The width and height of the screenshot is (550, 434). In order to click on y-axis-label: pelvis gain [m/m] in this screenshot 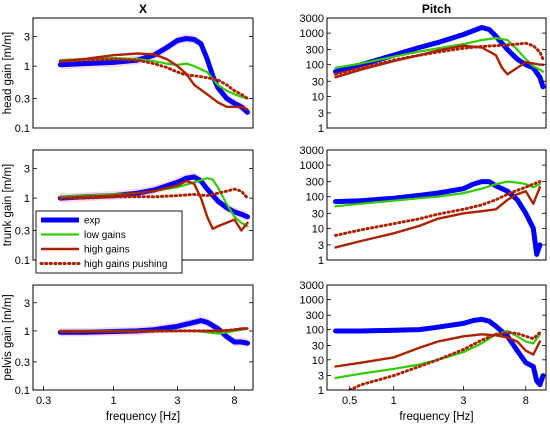, I will do `click(8, 337)`.